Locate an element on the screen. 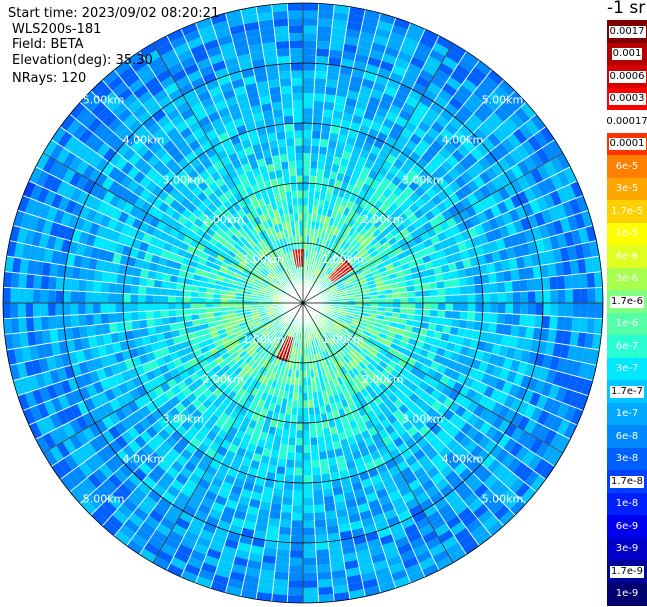 This screenshot has width=647, height=607. high-return-cell is located at coordinates (302, 258).